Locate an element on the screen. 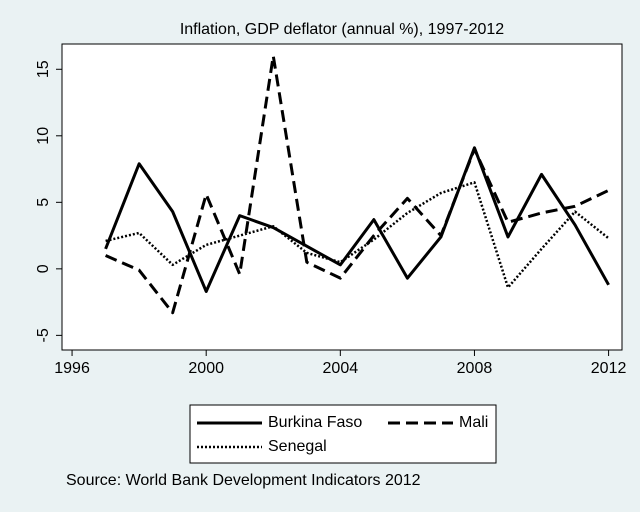  y-tick-label: 0 is located at coordinates (43, 268).